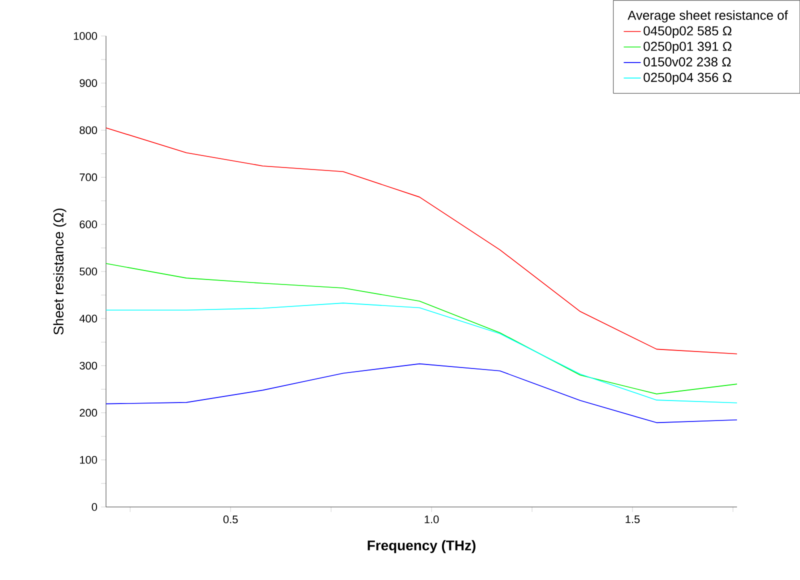  Describe the element at coordinates (89, 460) in the screenshot. I see `y-tick-label: 100` at that location.